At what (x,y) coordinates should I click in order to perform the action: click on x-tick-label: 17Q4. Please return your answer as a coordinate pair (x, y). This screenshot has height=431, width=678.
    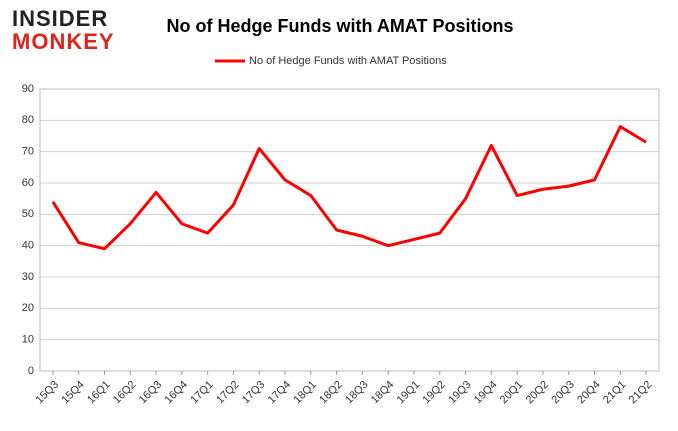
    Looking at the image, I should click on (280, 393).